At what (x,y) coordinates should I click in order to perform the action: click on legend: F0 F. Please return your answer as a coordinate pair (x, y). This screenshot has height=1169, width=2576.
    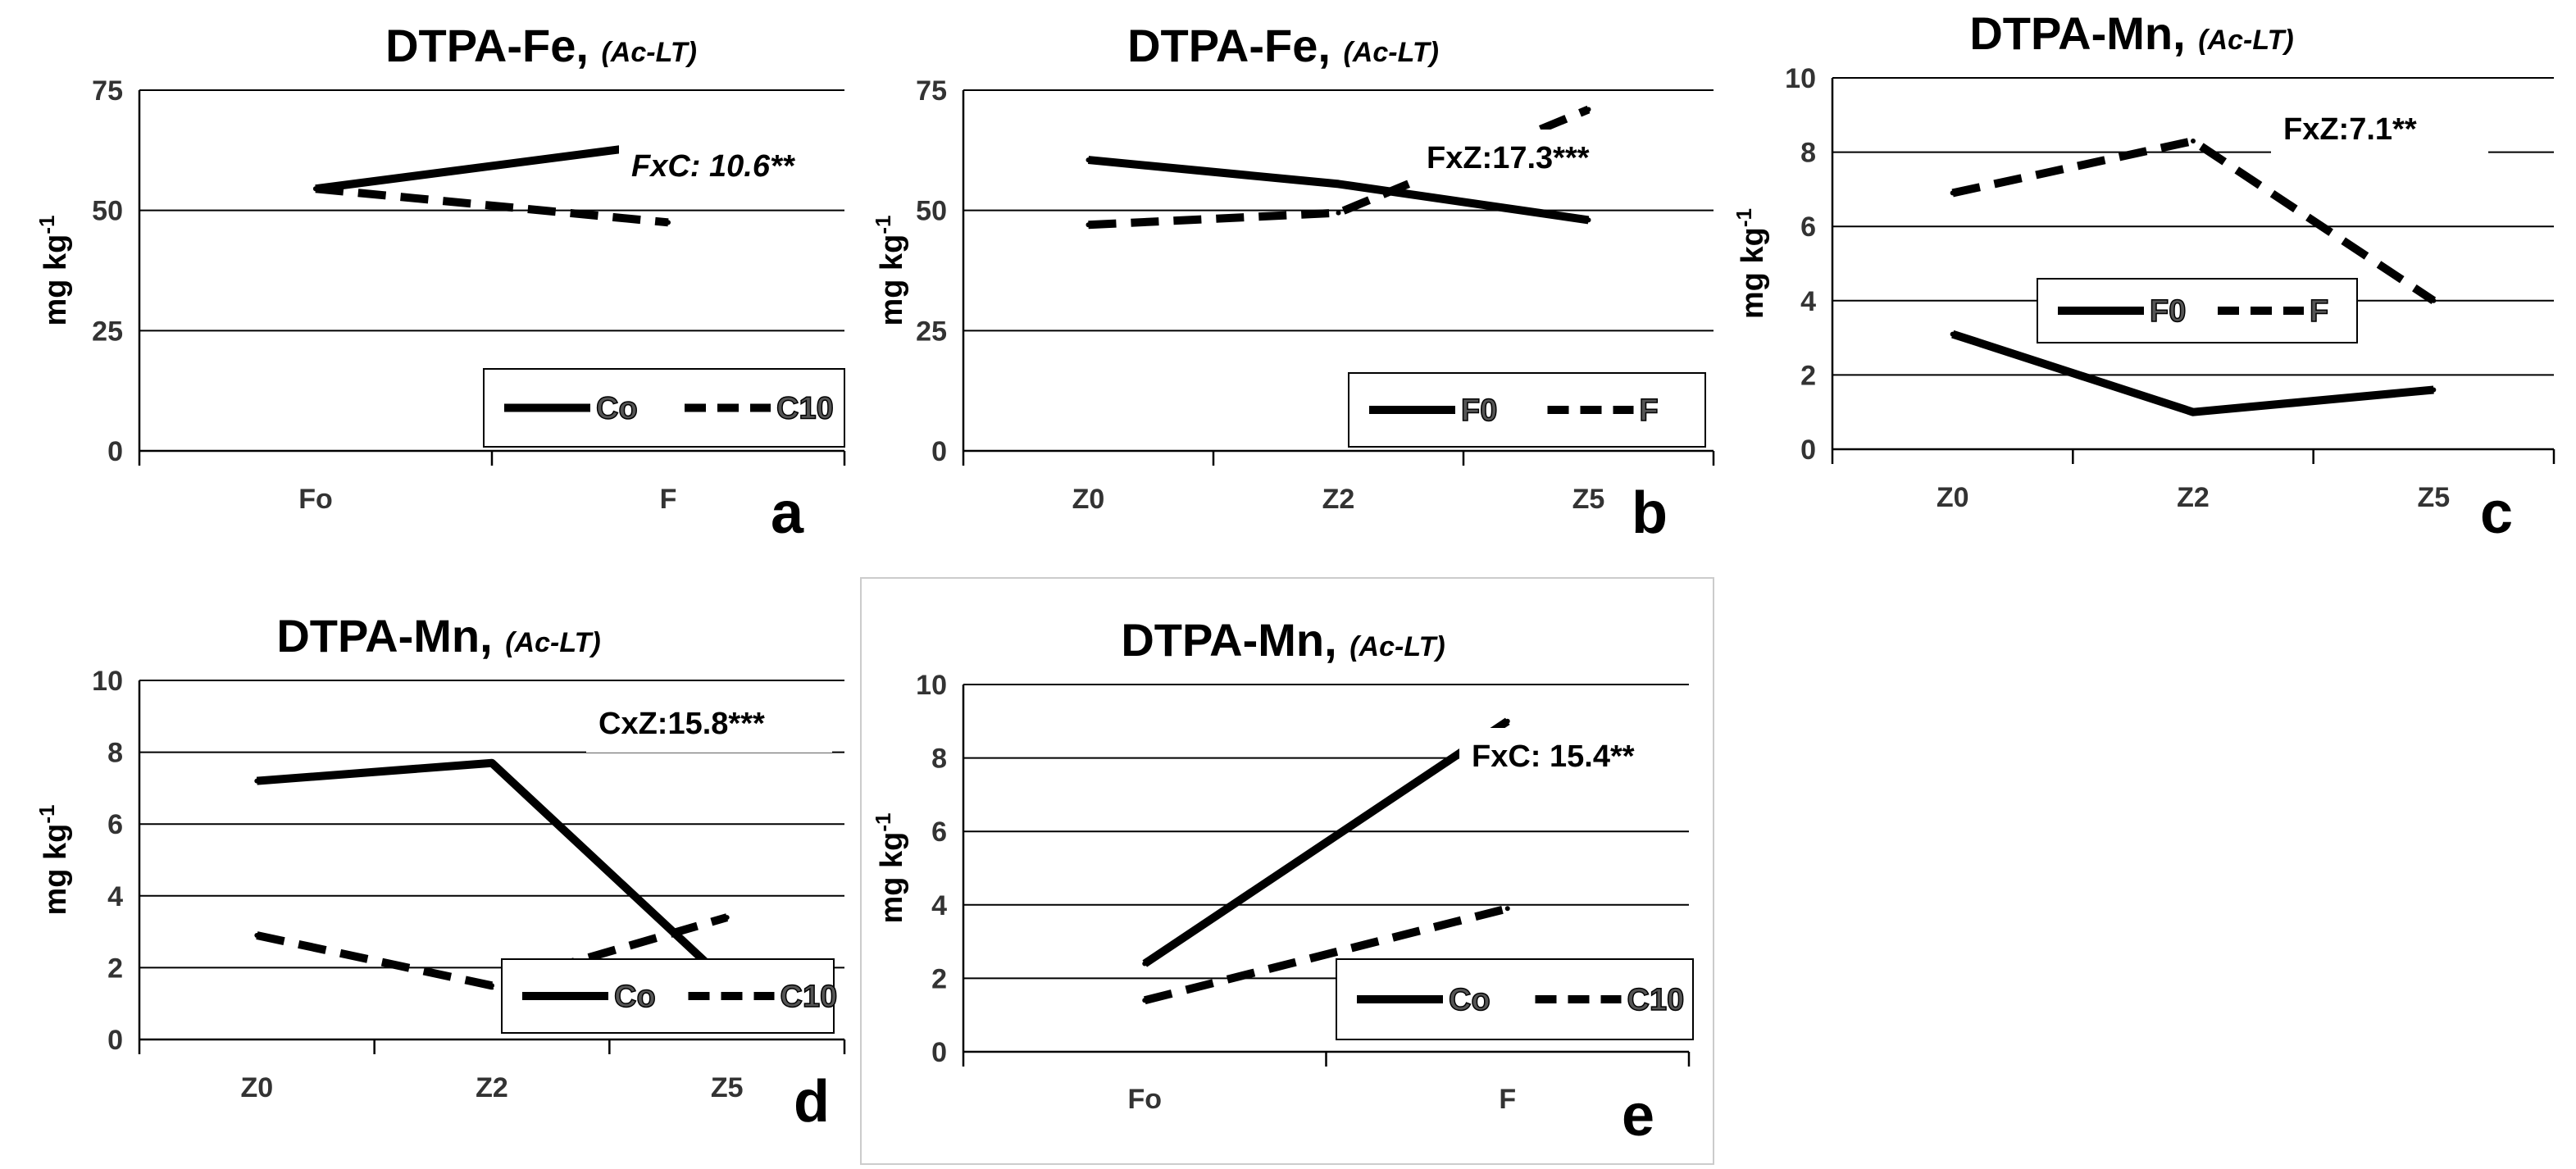
    Looking at the image, I should click on (1527, 410).